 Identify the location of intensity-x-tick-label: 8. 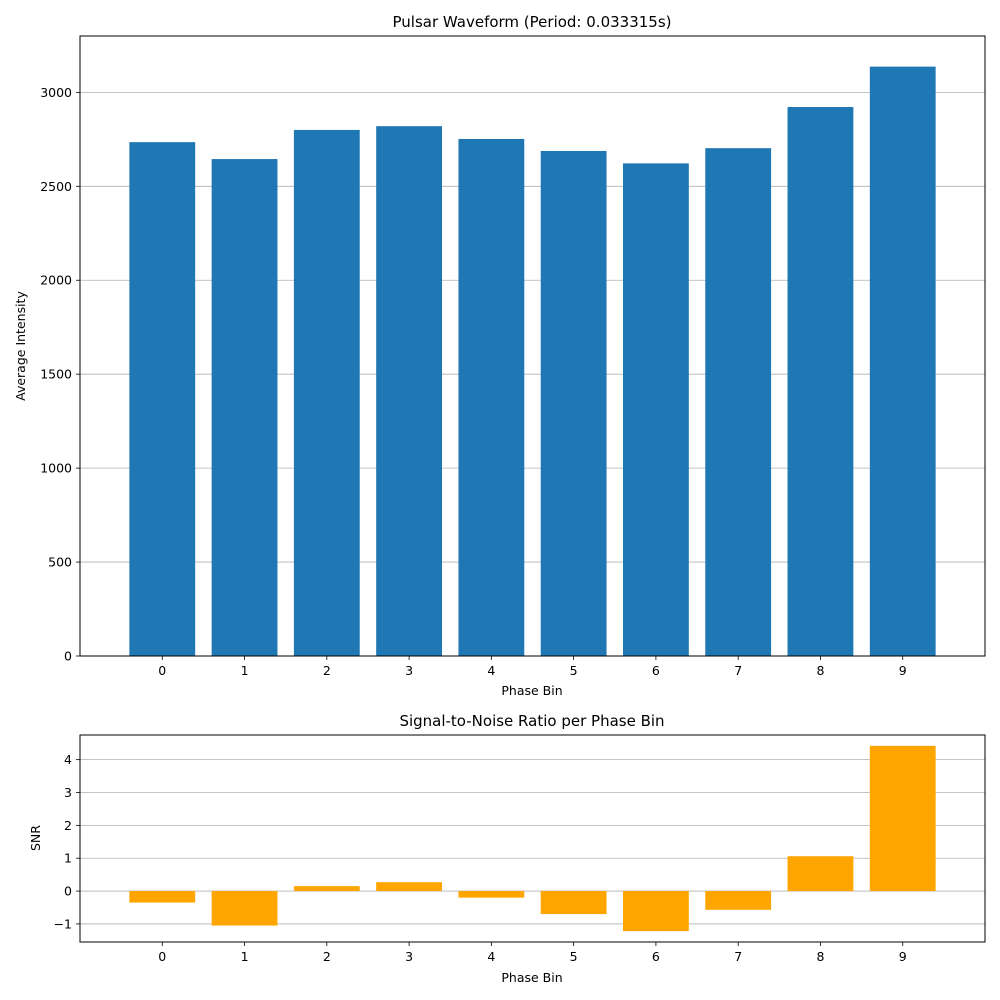
(820, 670).